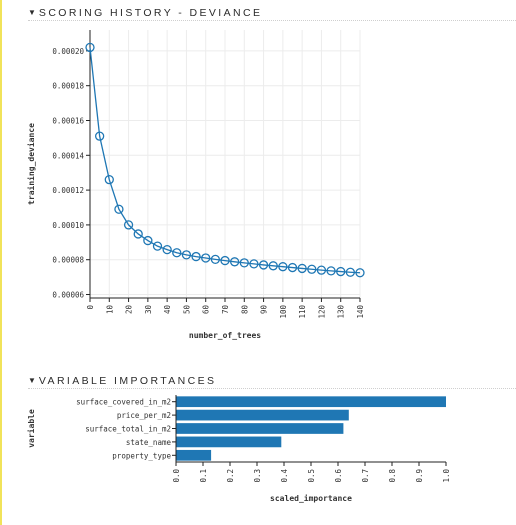 The image size is (516, 525). Describe the element at coordinates (225, 335) in the screenshot. I see `x-axis-title: number_of_trees` at that location.